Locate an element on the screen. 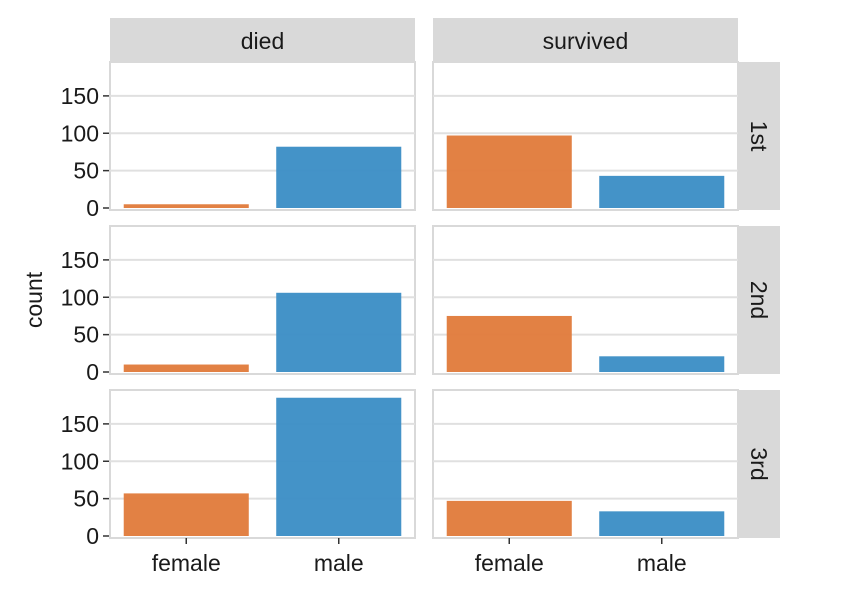 The image size is (842, 590). strip-row-label: 1st is located at coordinates (759, 136).